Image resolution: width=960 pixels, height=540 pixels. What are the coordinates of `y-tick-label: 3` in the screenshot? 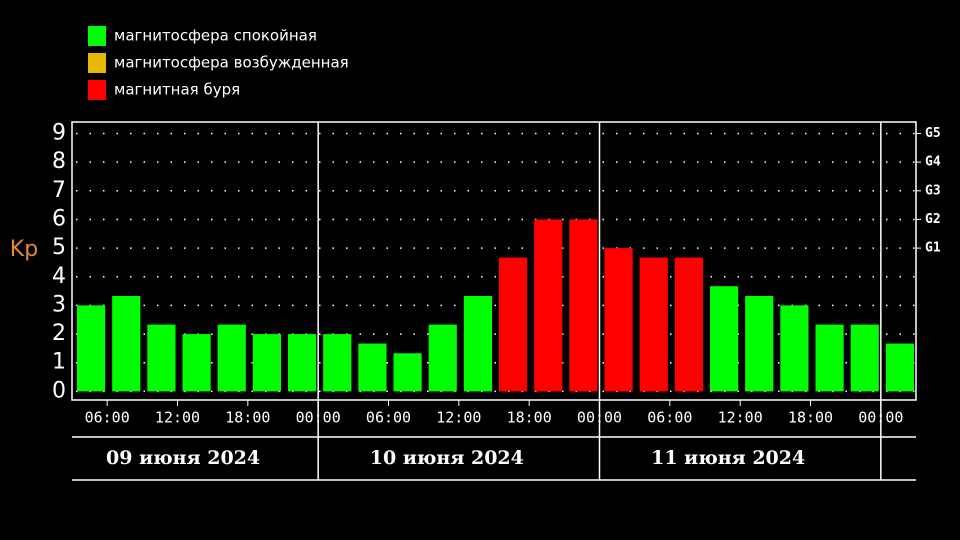 It's located at (59, 304).